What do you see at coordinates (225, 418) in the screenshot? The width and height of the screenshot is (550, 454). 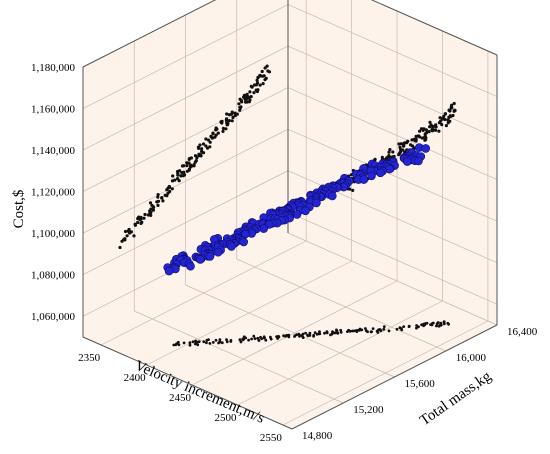 I see `x-tick-label: 2500` at bounding box center [225, 418].